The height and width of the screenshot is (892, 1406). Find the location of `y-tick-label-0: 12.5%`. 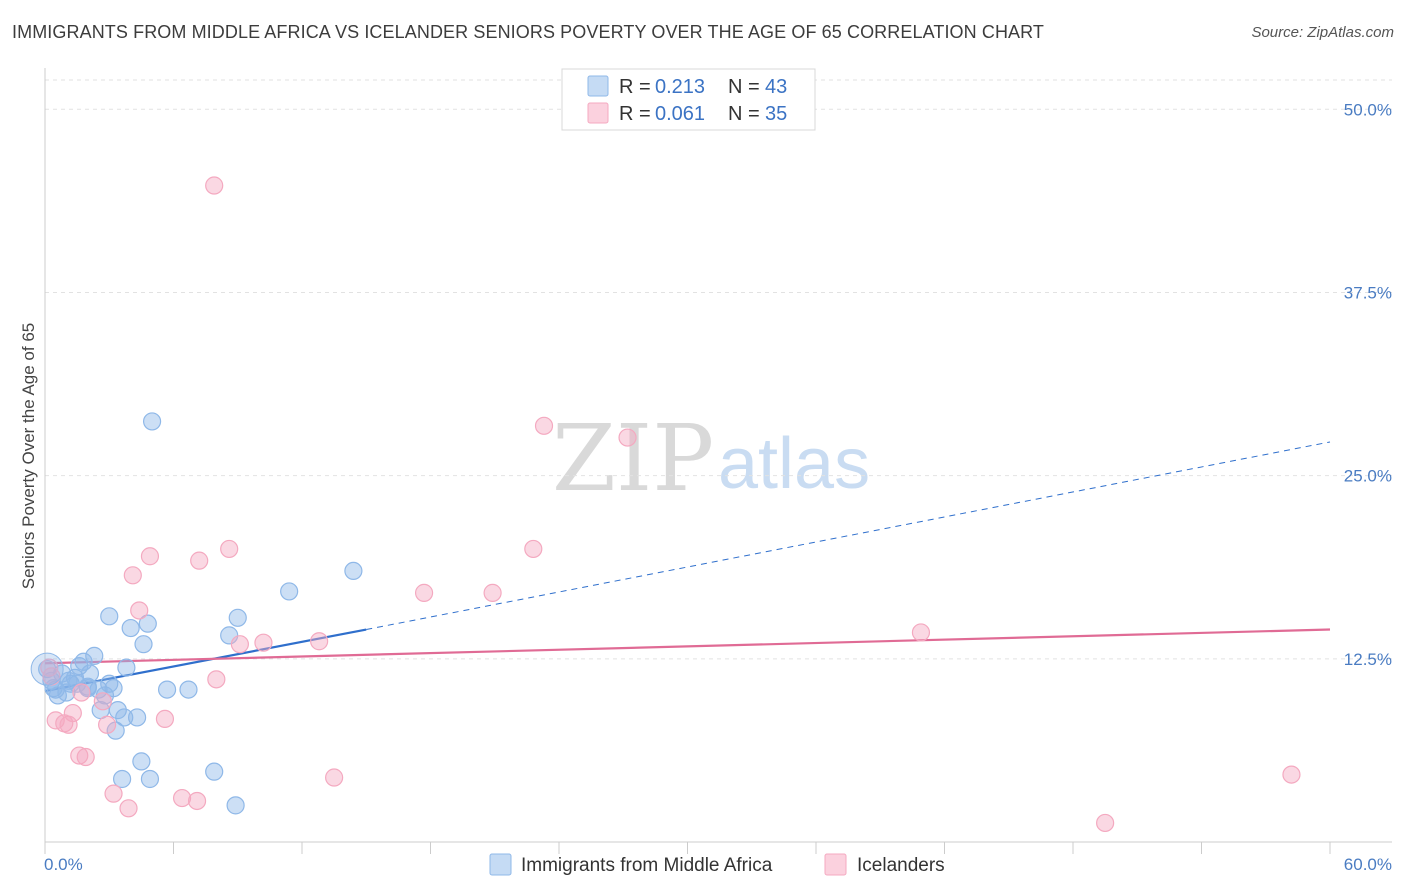

y-tick-label-0: 12.5% is located at coordinates (1368, 659).